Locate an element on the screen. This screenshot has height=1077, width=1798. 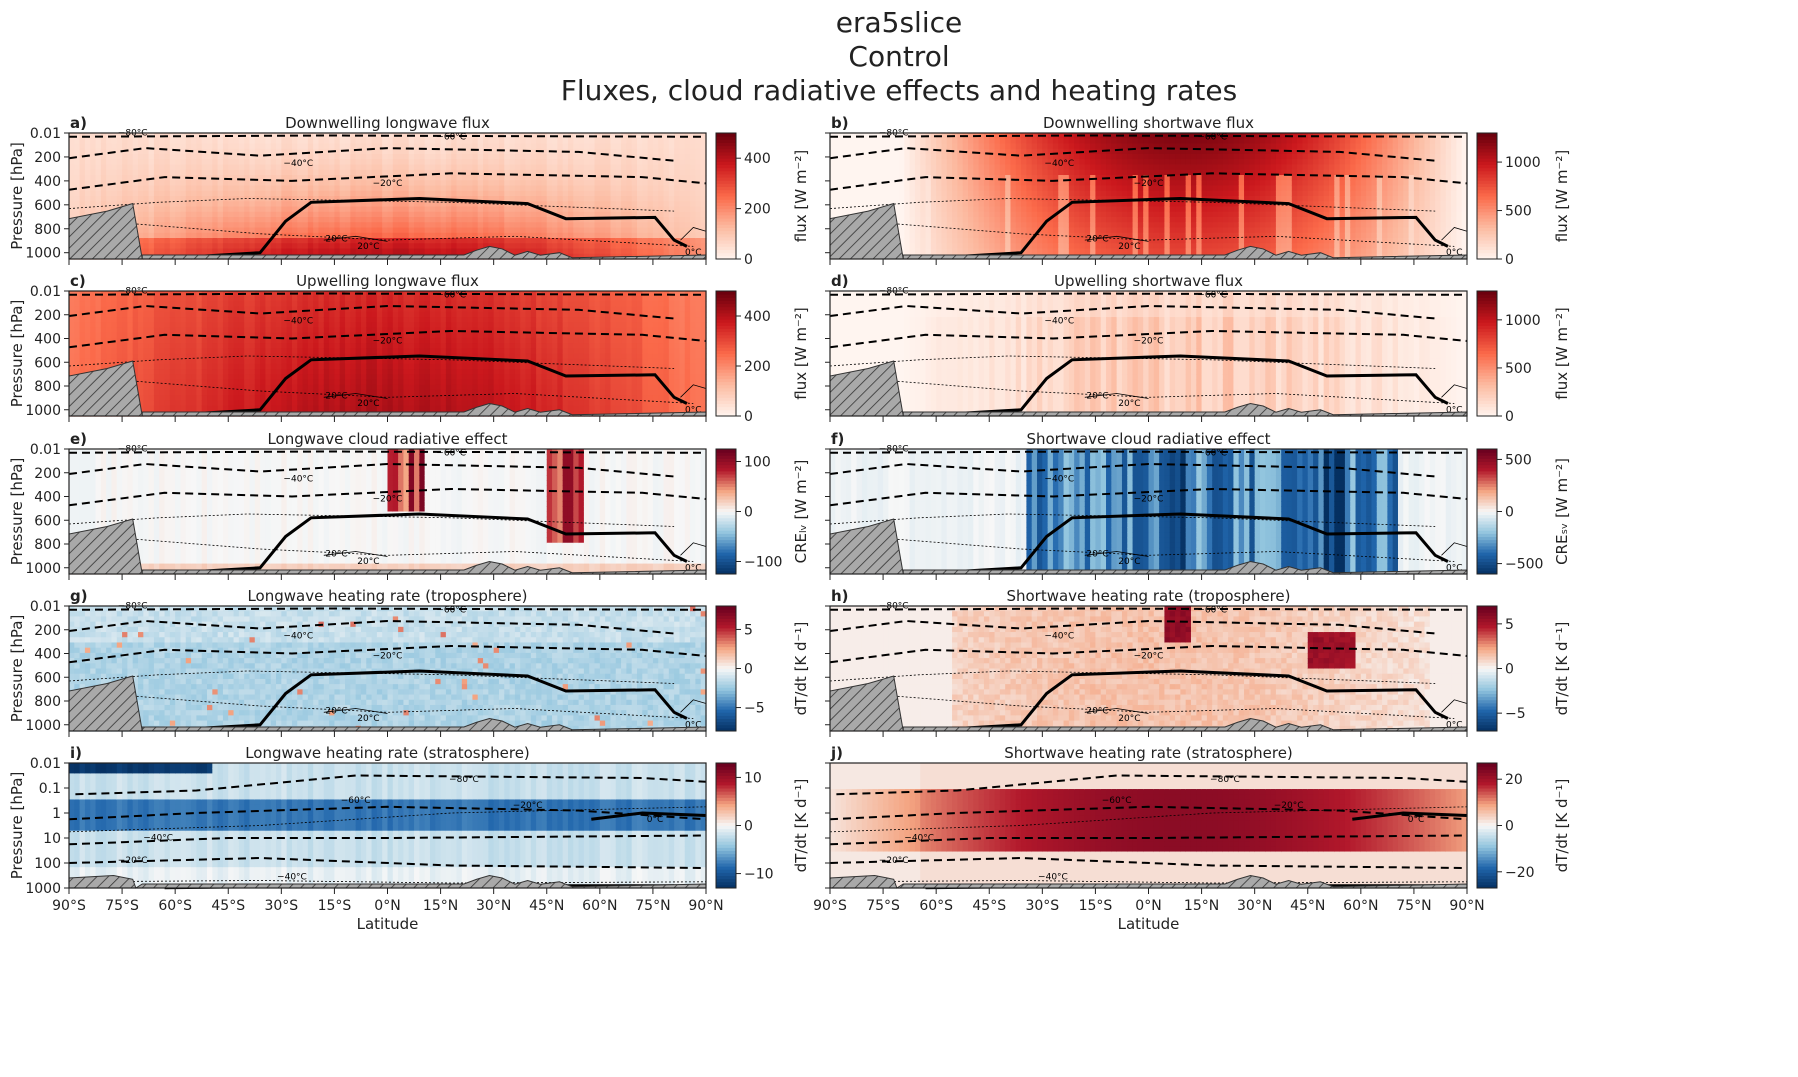
isotherm-line is located at coordinates (442, 227).